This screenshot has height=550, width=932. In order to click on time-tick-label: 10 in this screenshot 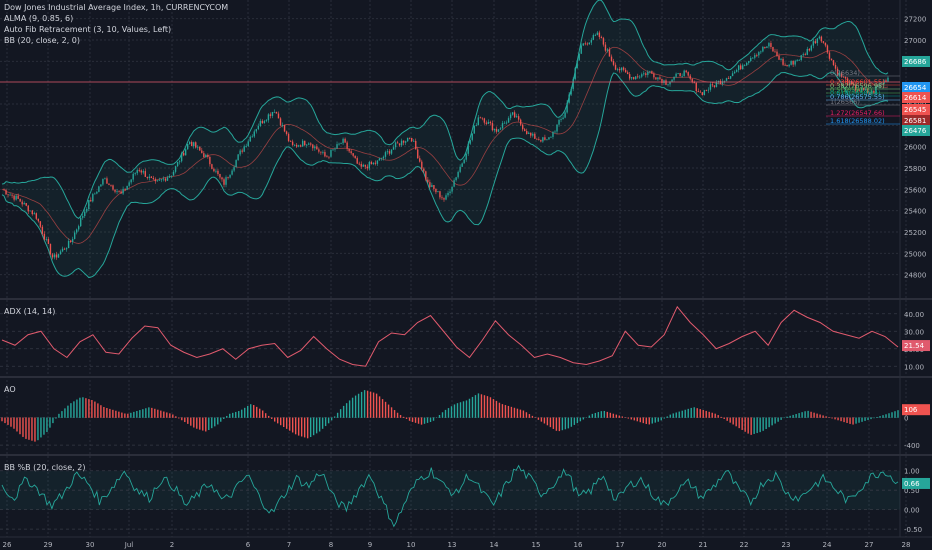, I will do `click(411, 545)`.